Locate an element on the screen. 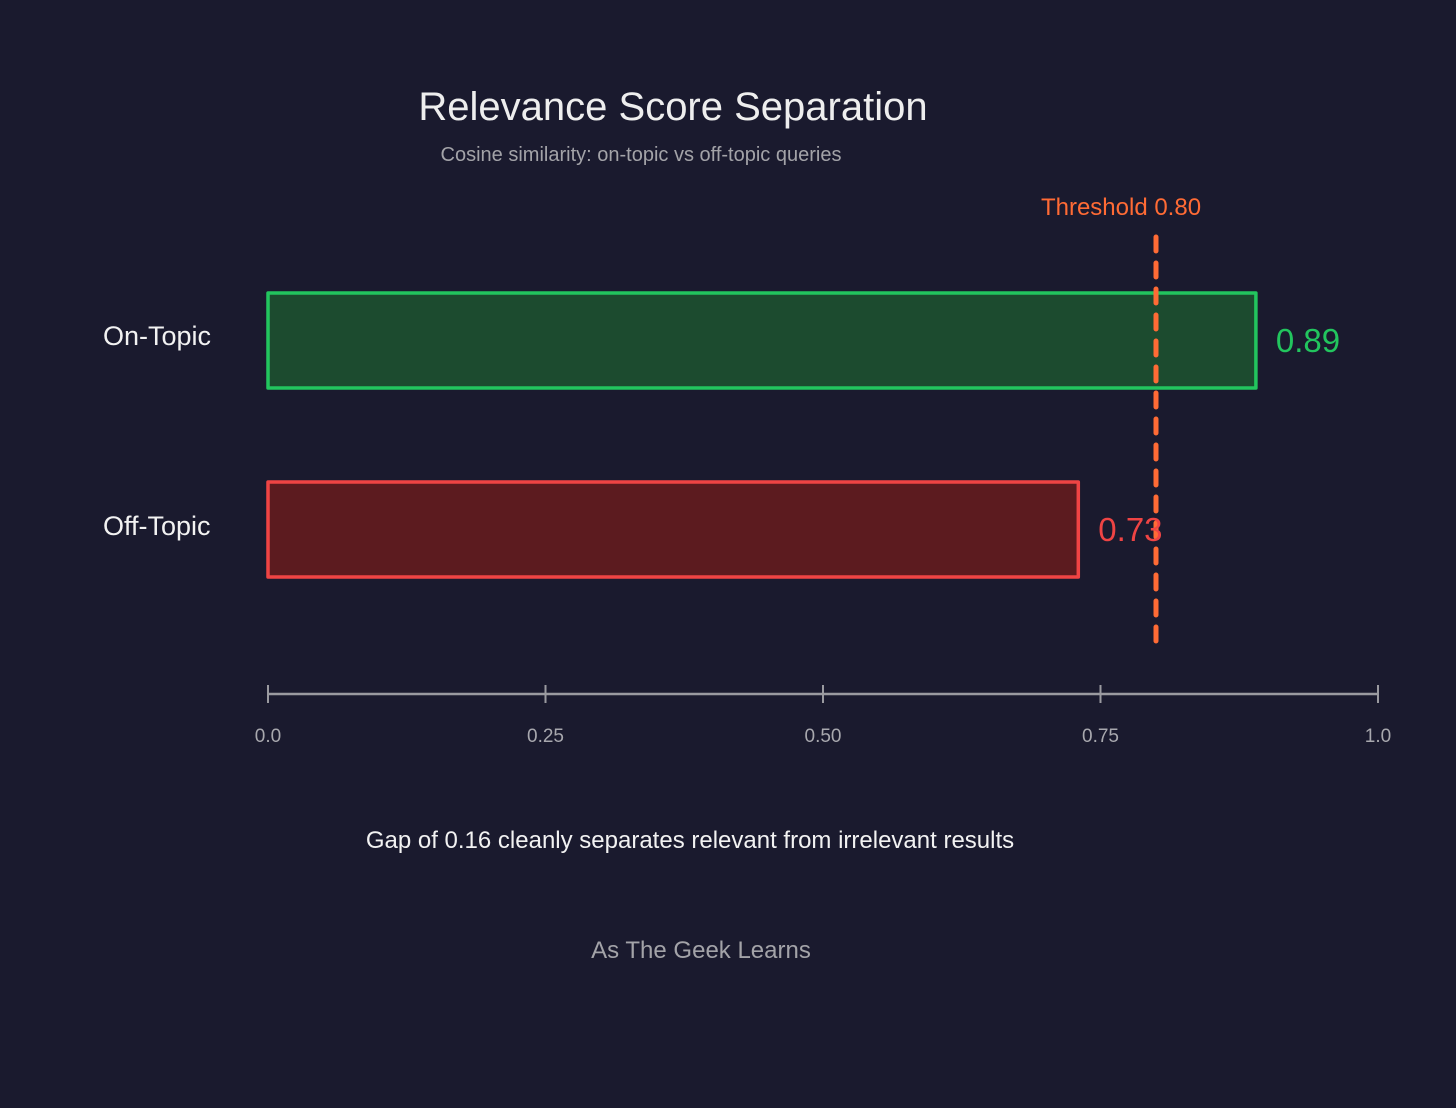  x-tick-label: 1.0 is located at coordinates (1378, 736).